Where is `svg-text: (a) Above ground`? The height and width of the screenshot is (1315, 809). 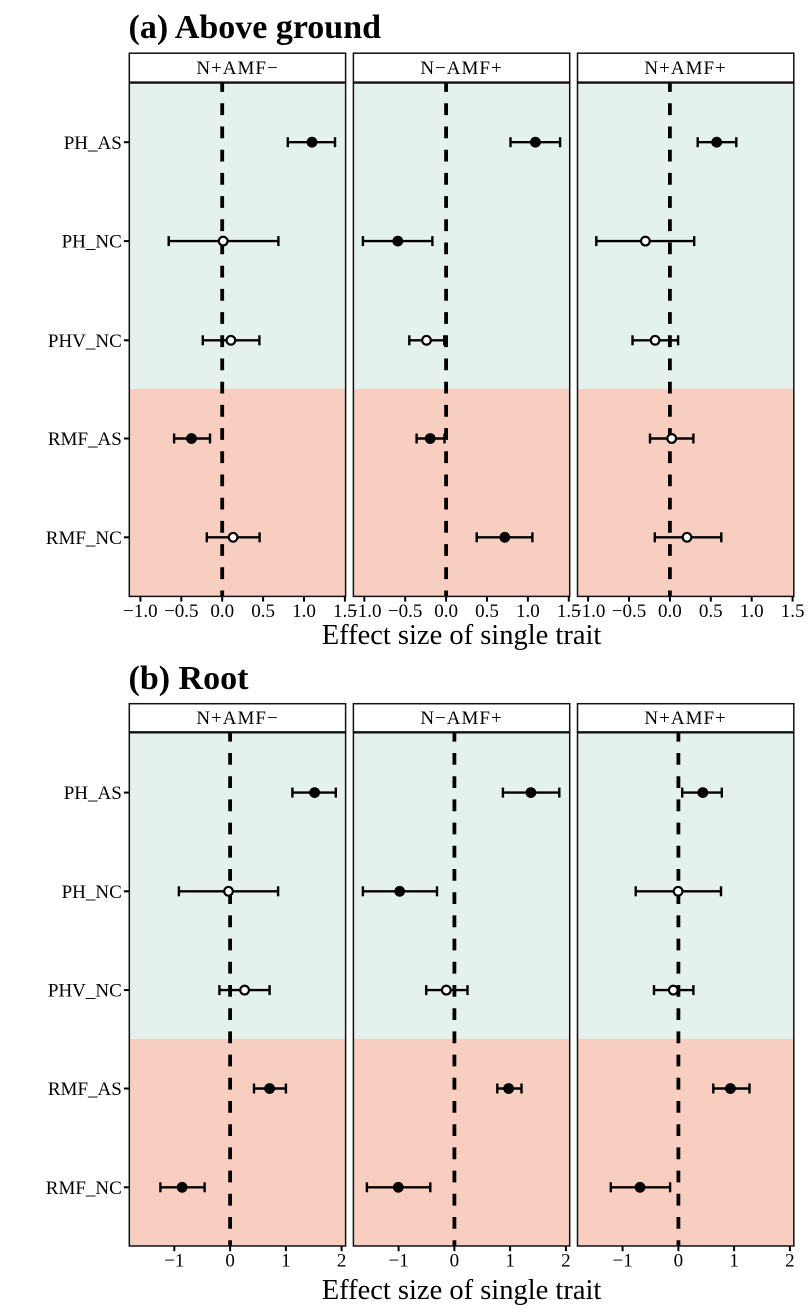 svg-text: (a) Above ground is located at coordinates (255, 27).